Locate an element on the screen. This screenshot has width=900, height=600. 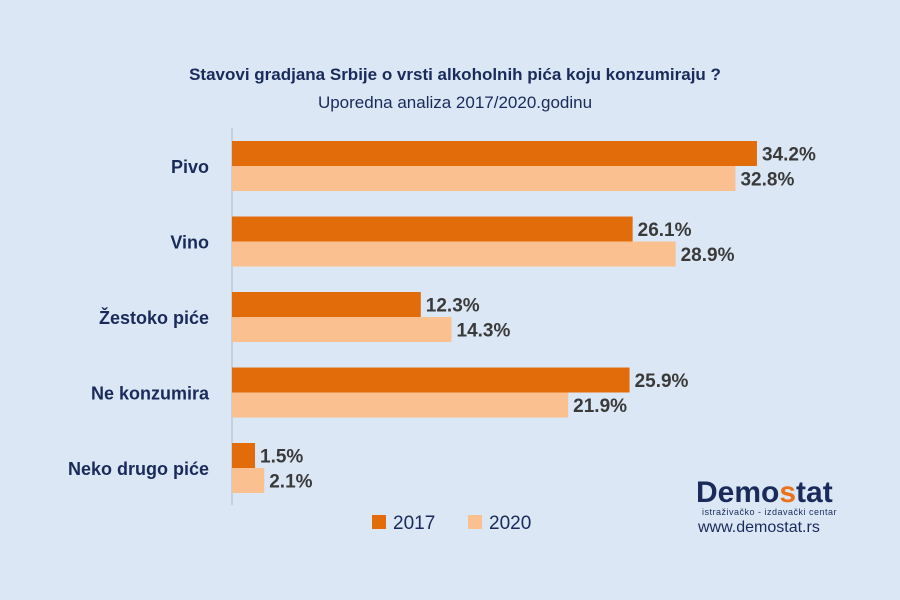
data-label: 34.2% is located at coordinates (789, 155).